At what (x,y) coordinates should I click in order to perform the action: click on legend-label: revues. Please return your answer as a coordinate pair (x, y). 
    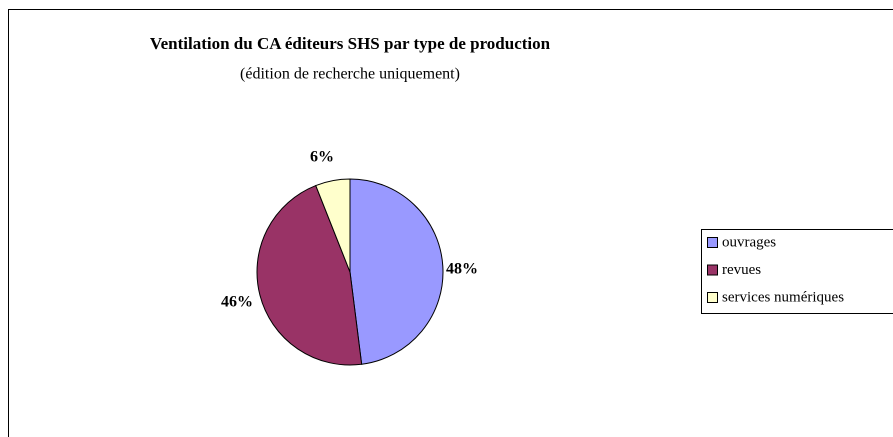
    Looking at the image, I should click on (741, 270).